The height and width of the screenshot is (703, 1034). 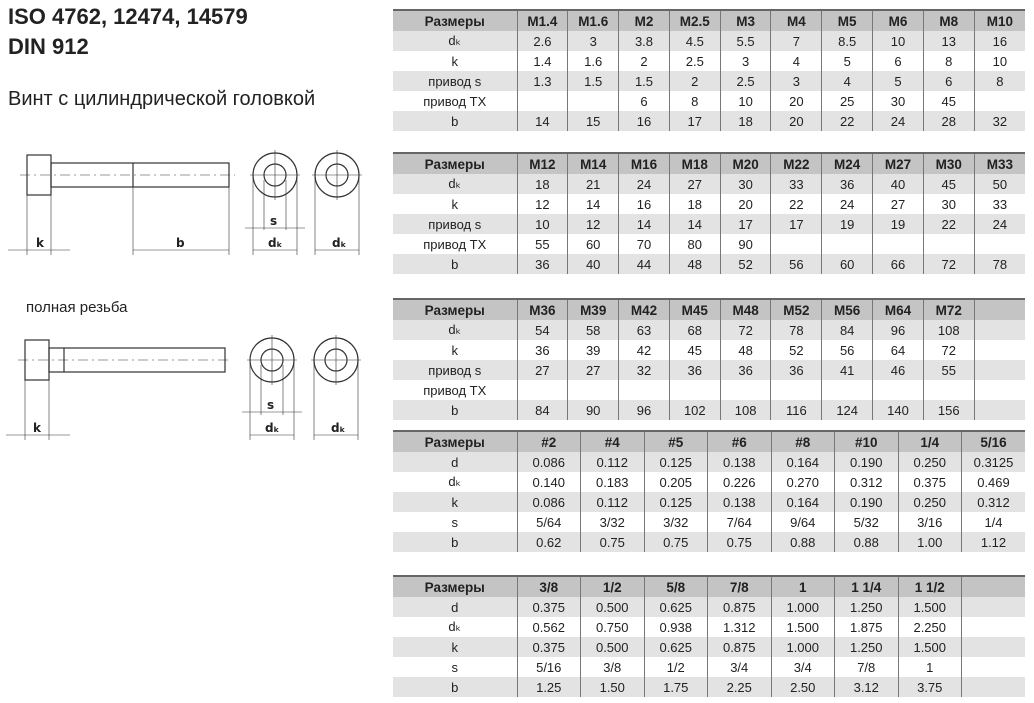 I want to click on table-cell: 1.6, so click(x=593, y=61).